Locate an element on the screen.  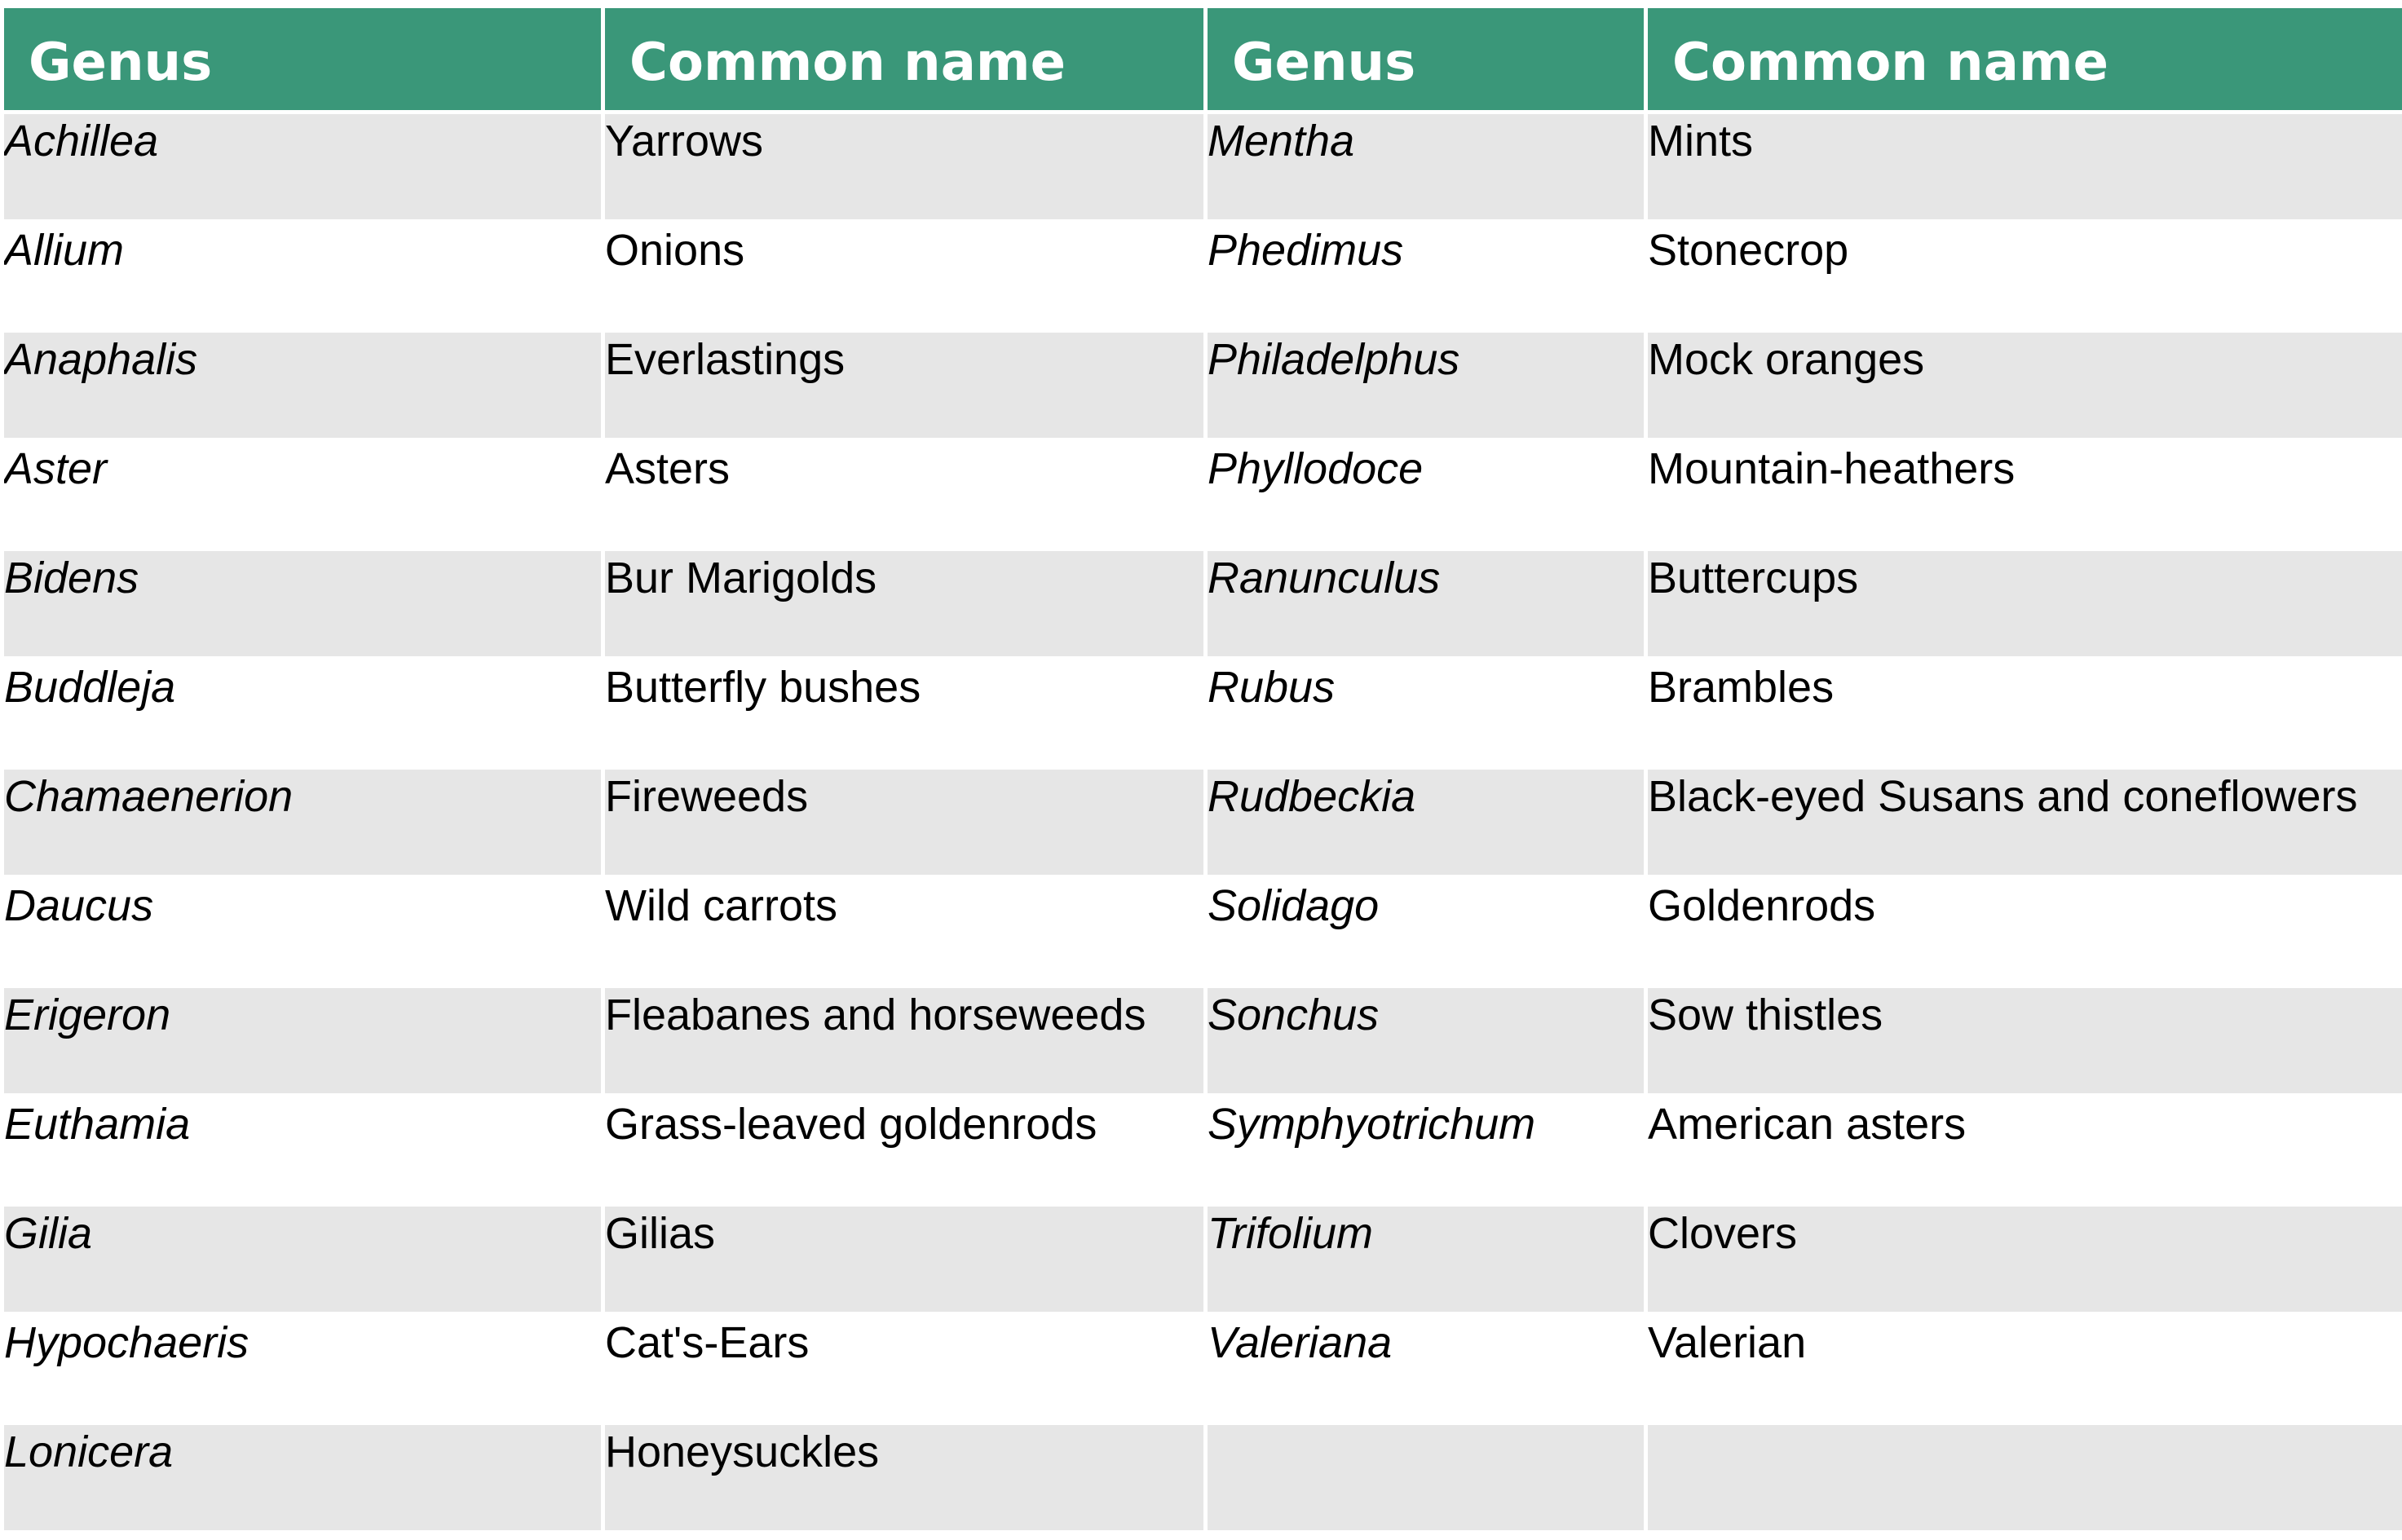
table-cell: Stonecrop is located at coordinates (2023, 278).